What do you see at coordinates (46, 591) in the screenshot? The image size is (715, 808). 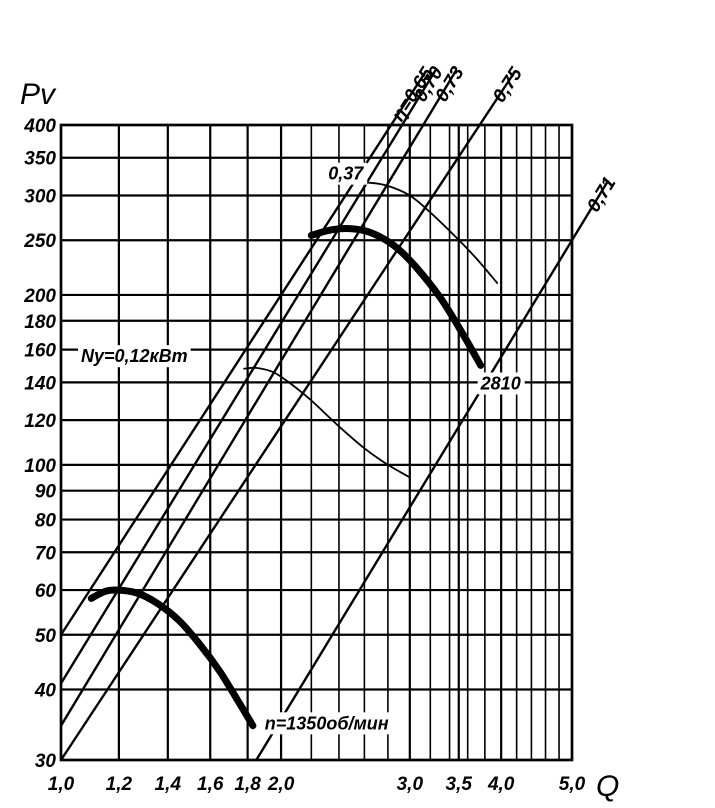 I see `y-tick-label: 60` at bounding box center [46, 591].